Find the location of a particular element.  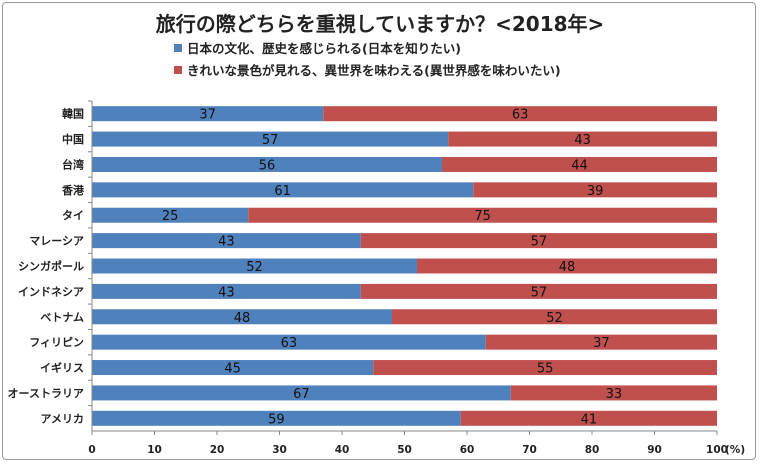

legend-label-culture: 日本の文化、歴史を感じられる(日本を知りたい) is located at coordinates (324, 48).